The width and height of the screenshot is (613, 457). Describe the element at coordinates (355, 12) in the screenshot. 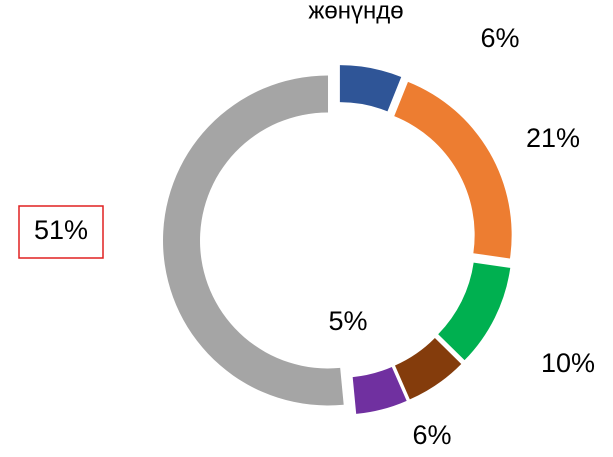

I see `chart-title: жөнүндө` at that location.